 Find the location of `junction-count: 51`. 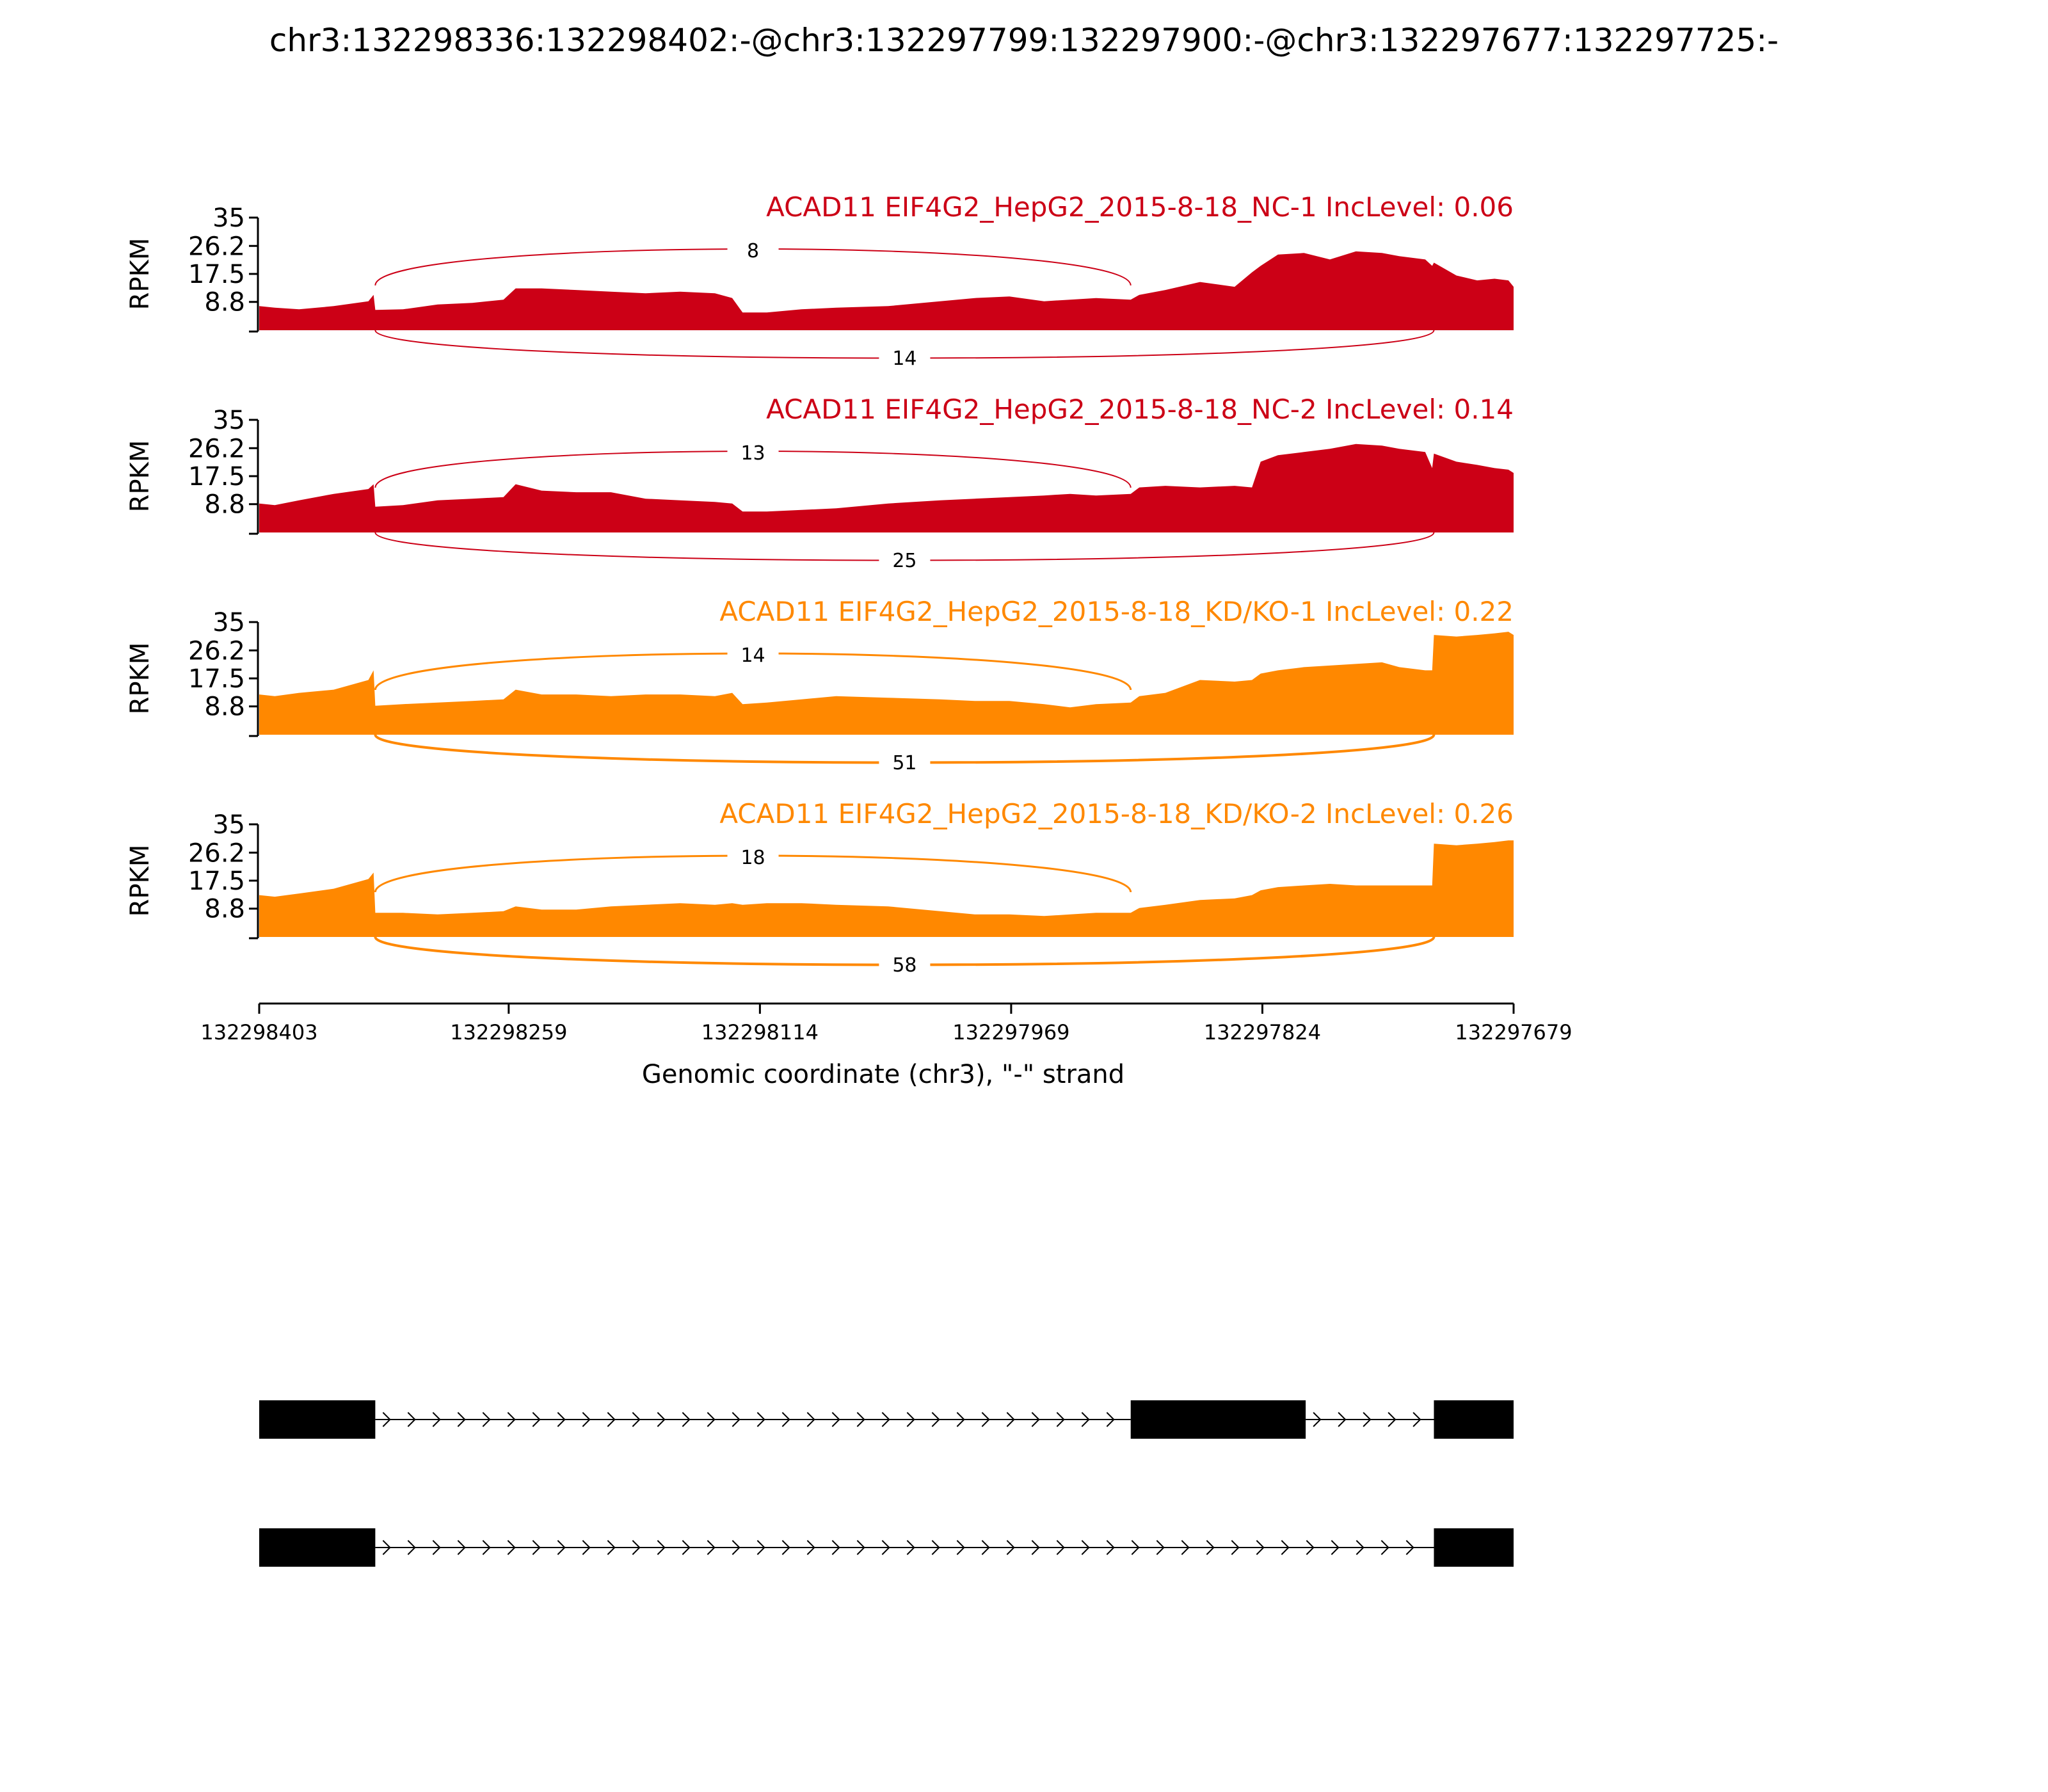

junction-count: 51 is located at coordinates (904, 763).